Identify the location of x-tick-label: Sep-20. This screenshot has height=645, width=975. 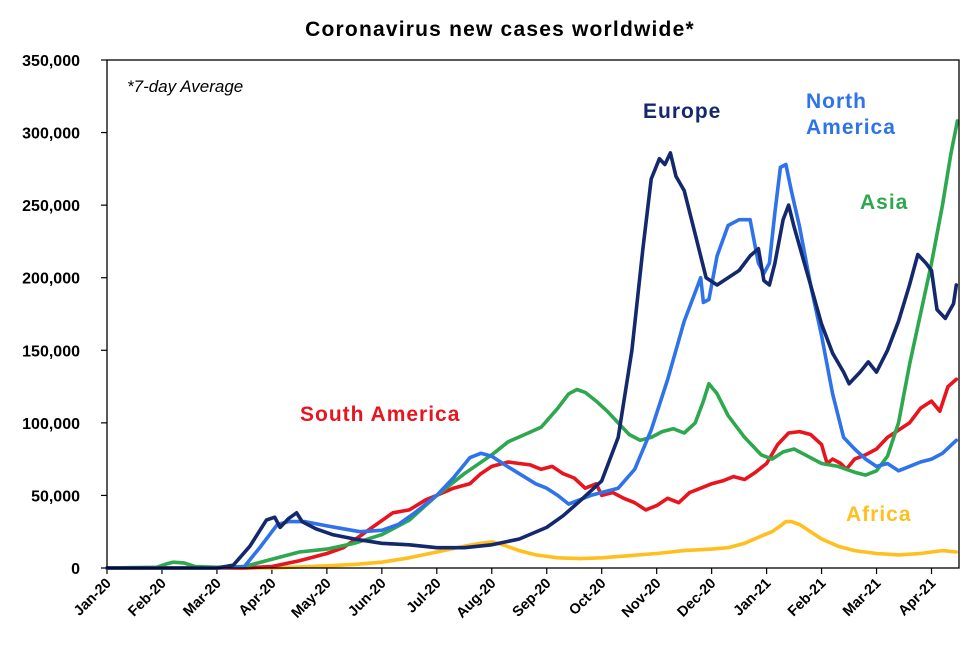
(532, 598).